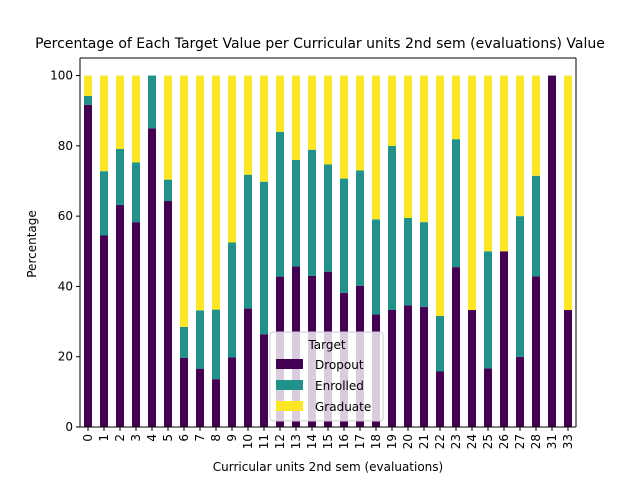  Describe the element at coordinates (328, 467) in the screenshot. I see `x-axis-label: Curricular units 2nd sem (evaluations)` at that location.